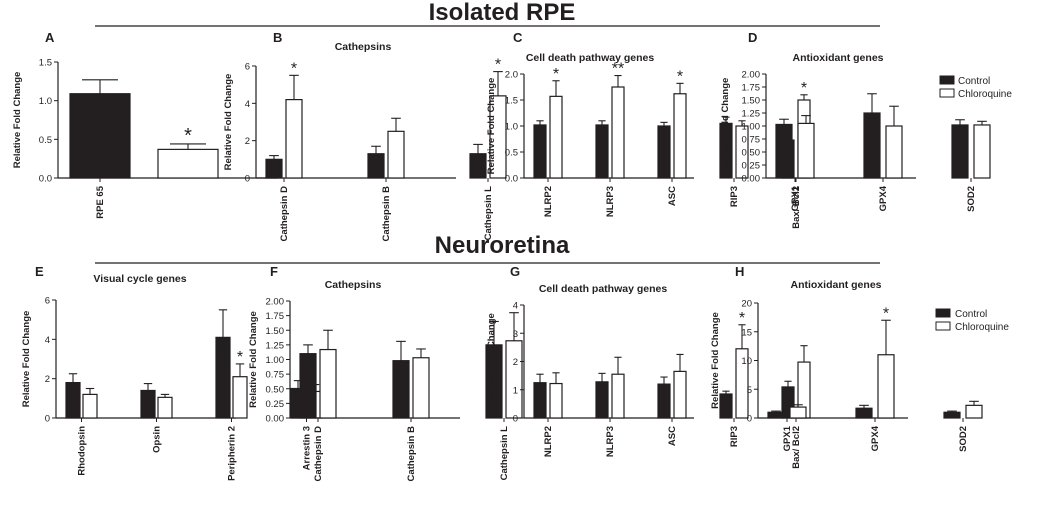 This screenshot has width=1041, height=526. What do you see at coordinates (353, 285) in the screenshot?
I see `chart-title: Cathepsins` at bounding box center [353, 285].